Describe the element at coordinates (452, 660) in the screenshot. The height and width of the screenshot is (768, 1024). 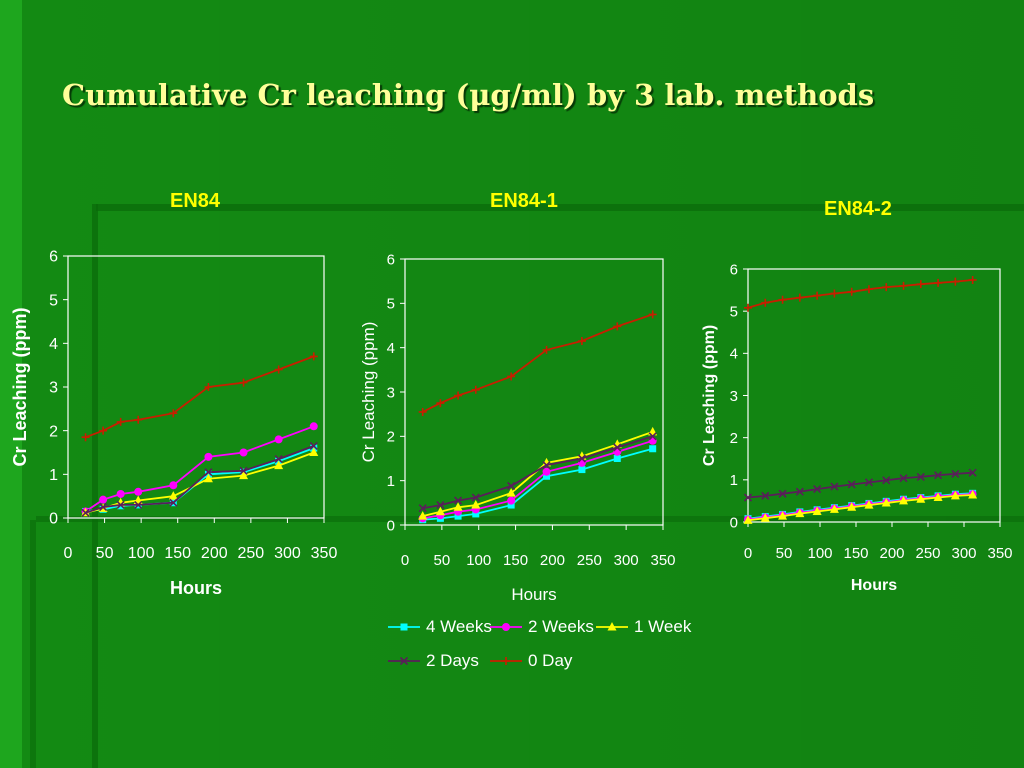
I see `legend-label-2-days: 2 Days` at that location.